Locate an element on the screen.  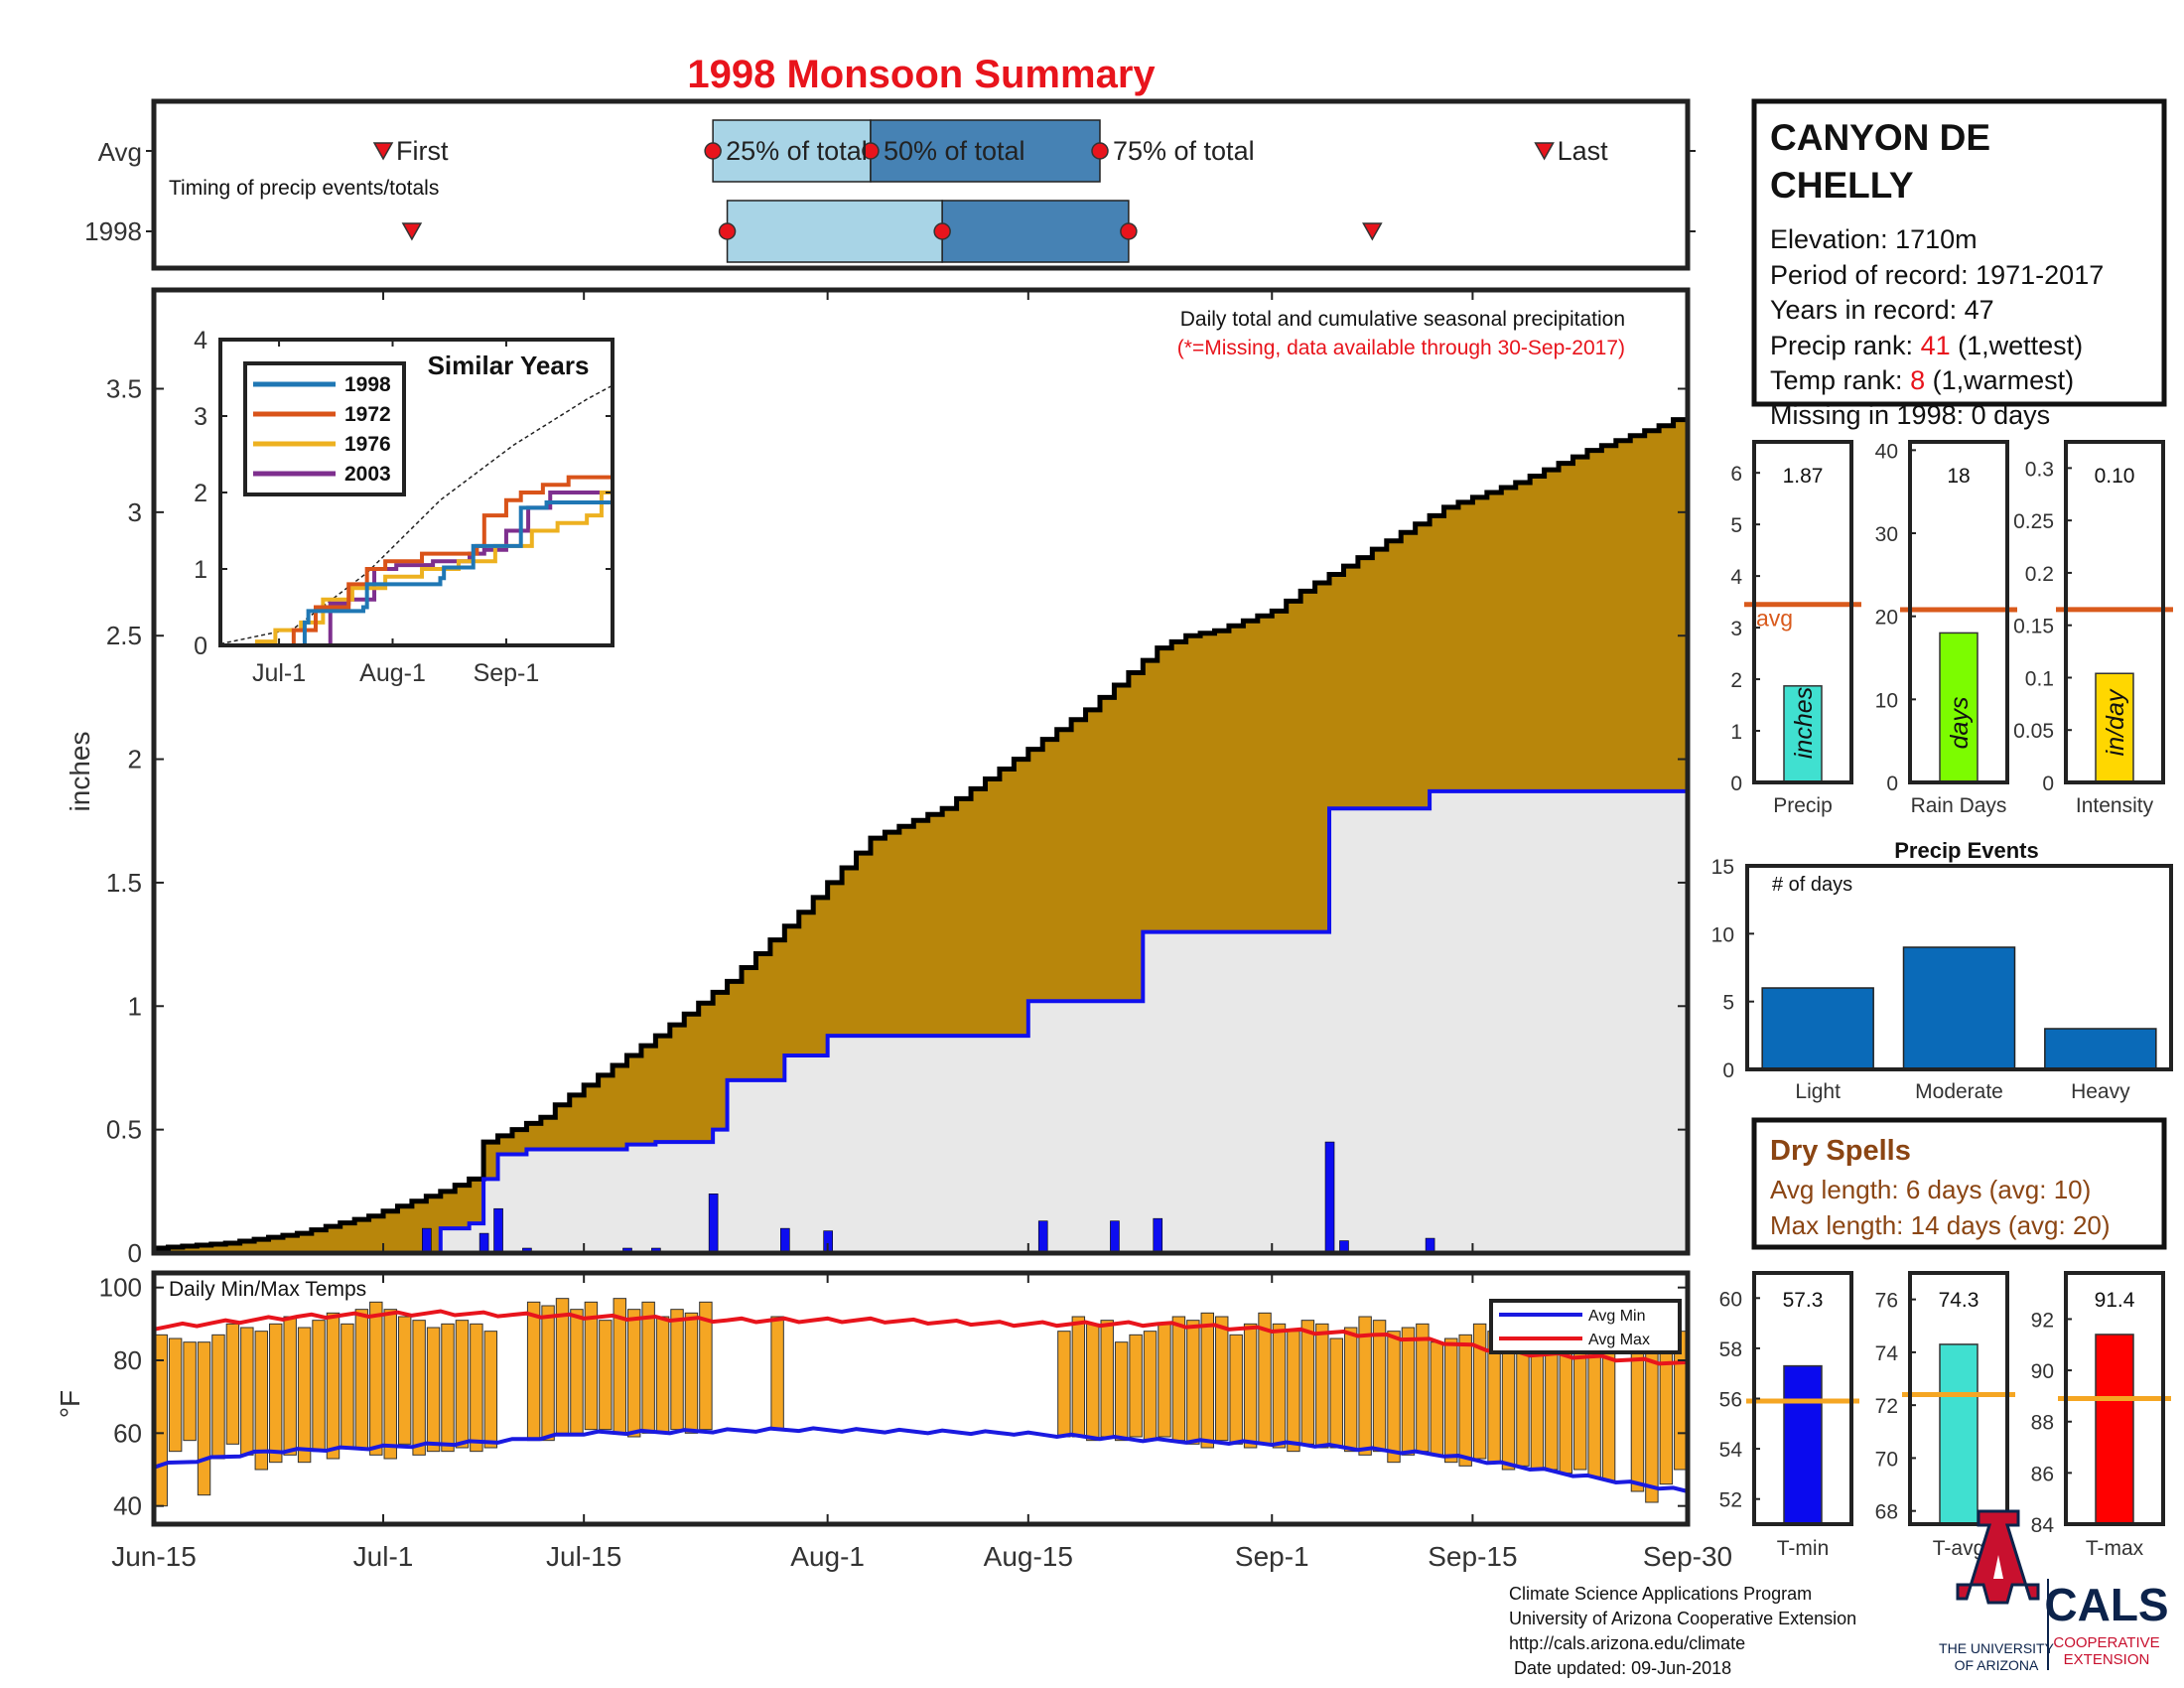
temp-y-tick-label: 72 is located at coordinates (1886, 1406).